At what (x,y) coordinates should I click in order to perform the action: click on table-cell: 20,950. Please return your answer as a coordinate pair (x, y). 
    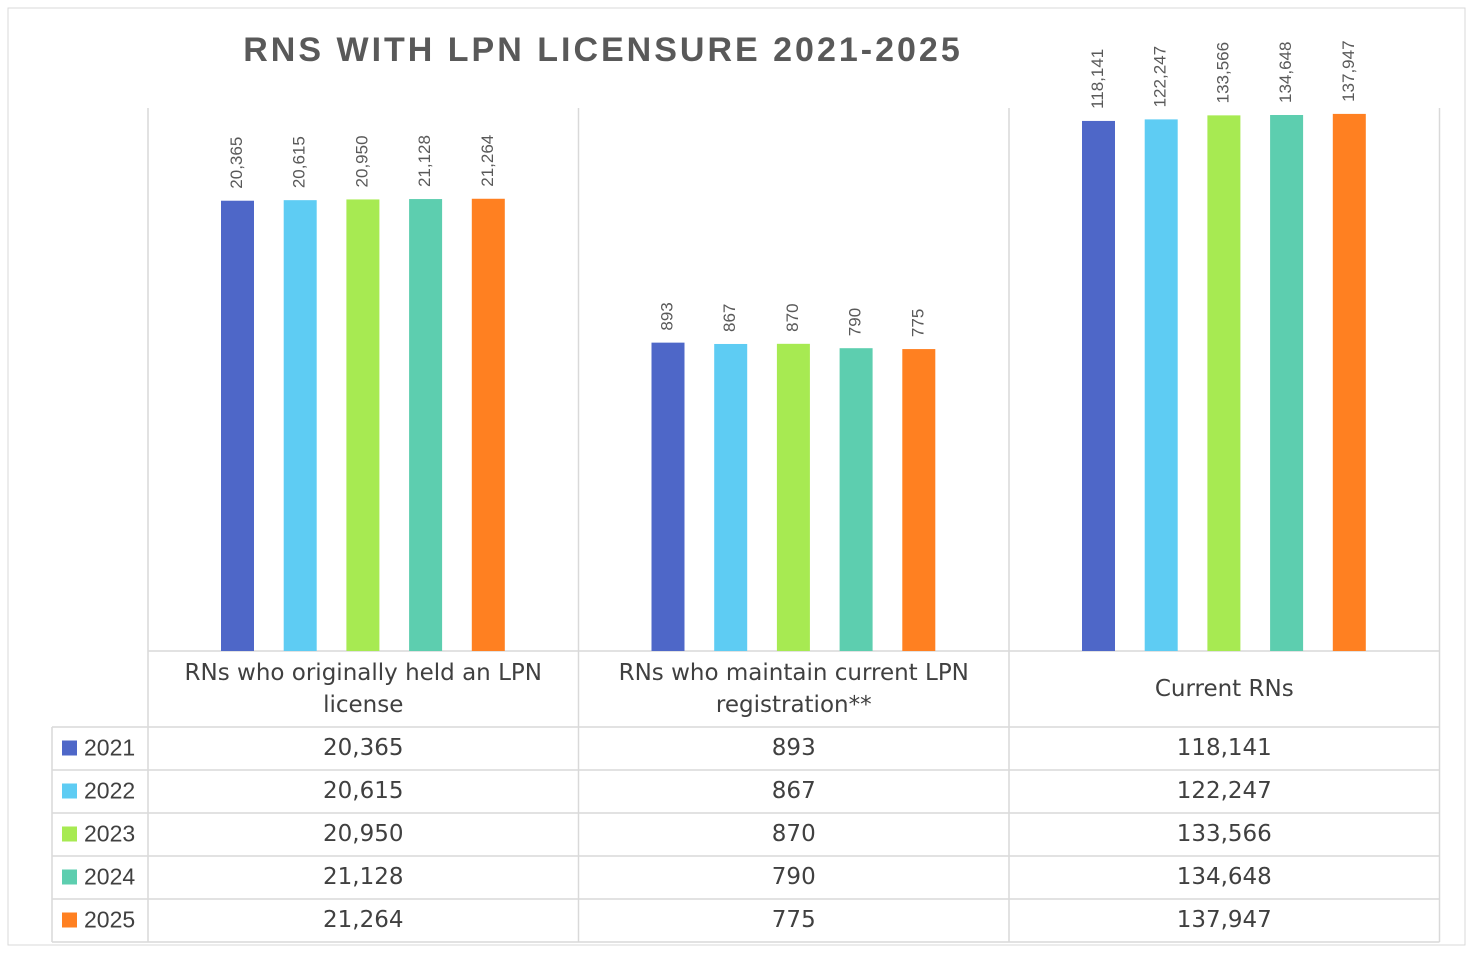
    Looking at the image, I should click on (363, 834).